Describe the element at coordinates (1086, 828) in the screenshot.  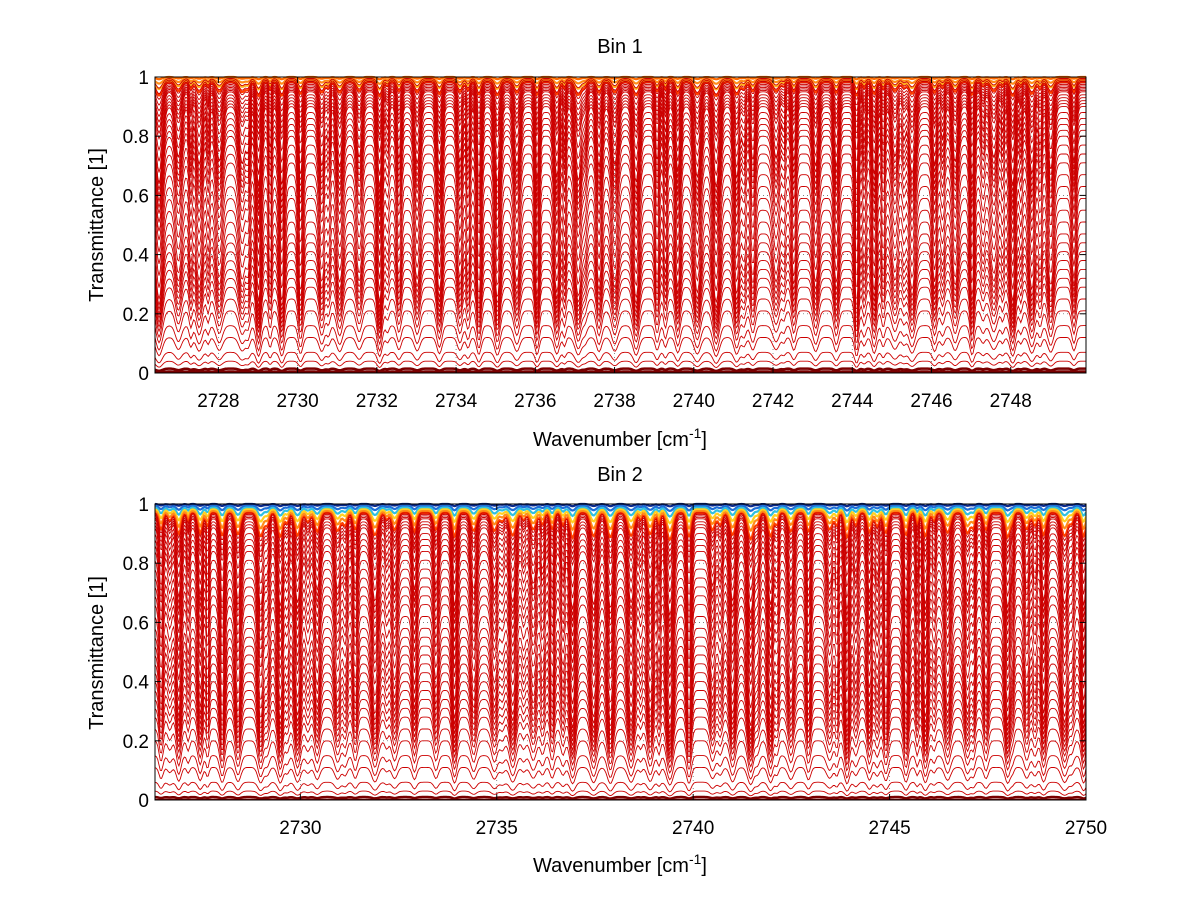
I see `x-tick-label: 2750` at that location.